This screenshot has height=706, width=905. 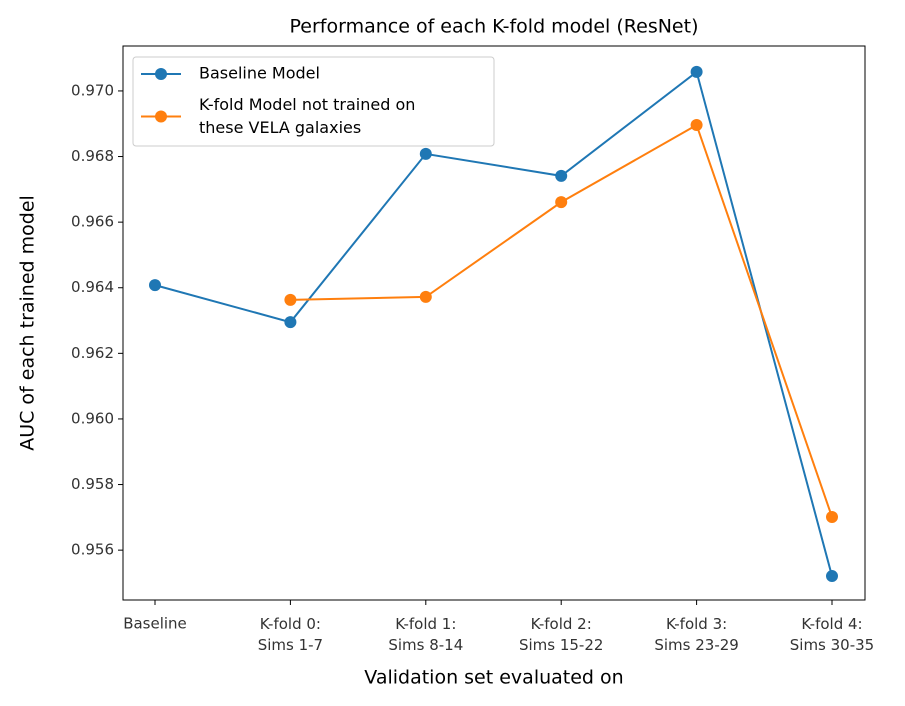 What do you see at coordinates (92, 550) in the screenshot?
I see `y-tick-label: 0.956` at bounding box center [92, 550].